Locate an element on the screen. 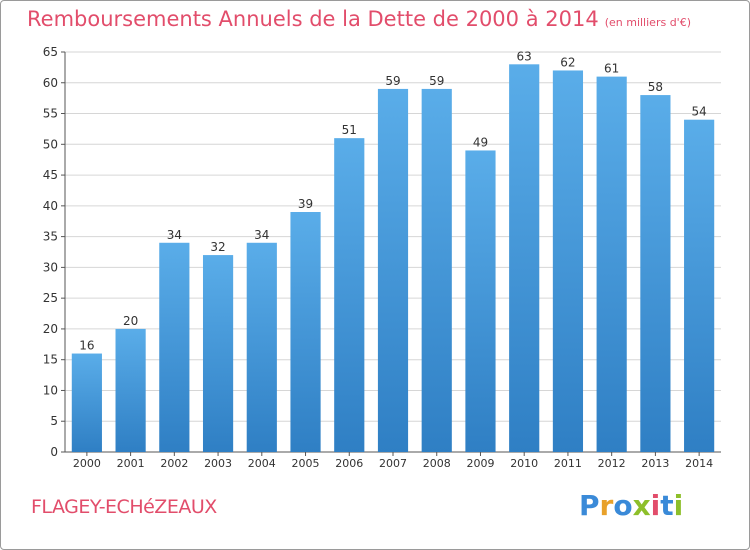 This screenshot has width=750, height=550. y-tick-label: 0 is located at coordinates (54, 452).